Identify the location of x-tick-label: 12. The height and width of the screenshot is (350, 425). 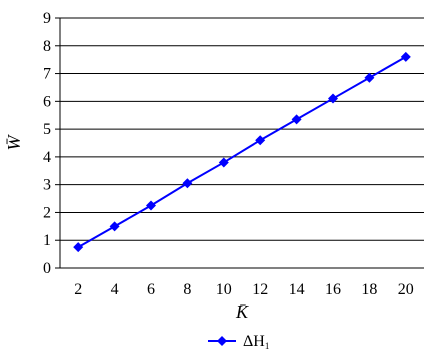
(260, 289).